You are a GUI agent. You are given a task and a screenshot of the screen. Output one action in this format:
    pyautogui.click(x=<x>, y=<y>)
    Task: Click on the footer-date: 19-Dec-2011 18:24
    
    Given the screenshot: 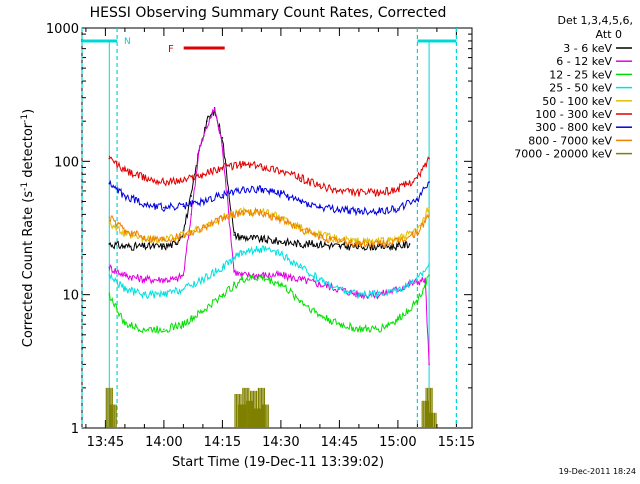 What is the action you would take?
    pyautogui.click(x=597, y=471)
    